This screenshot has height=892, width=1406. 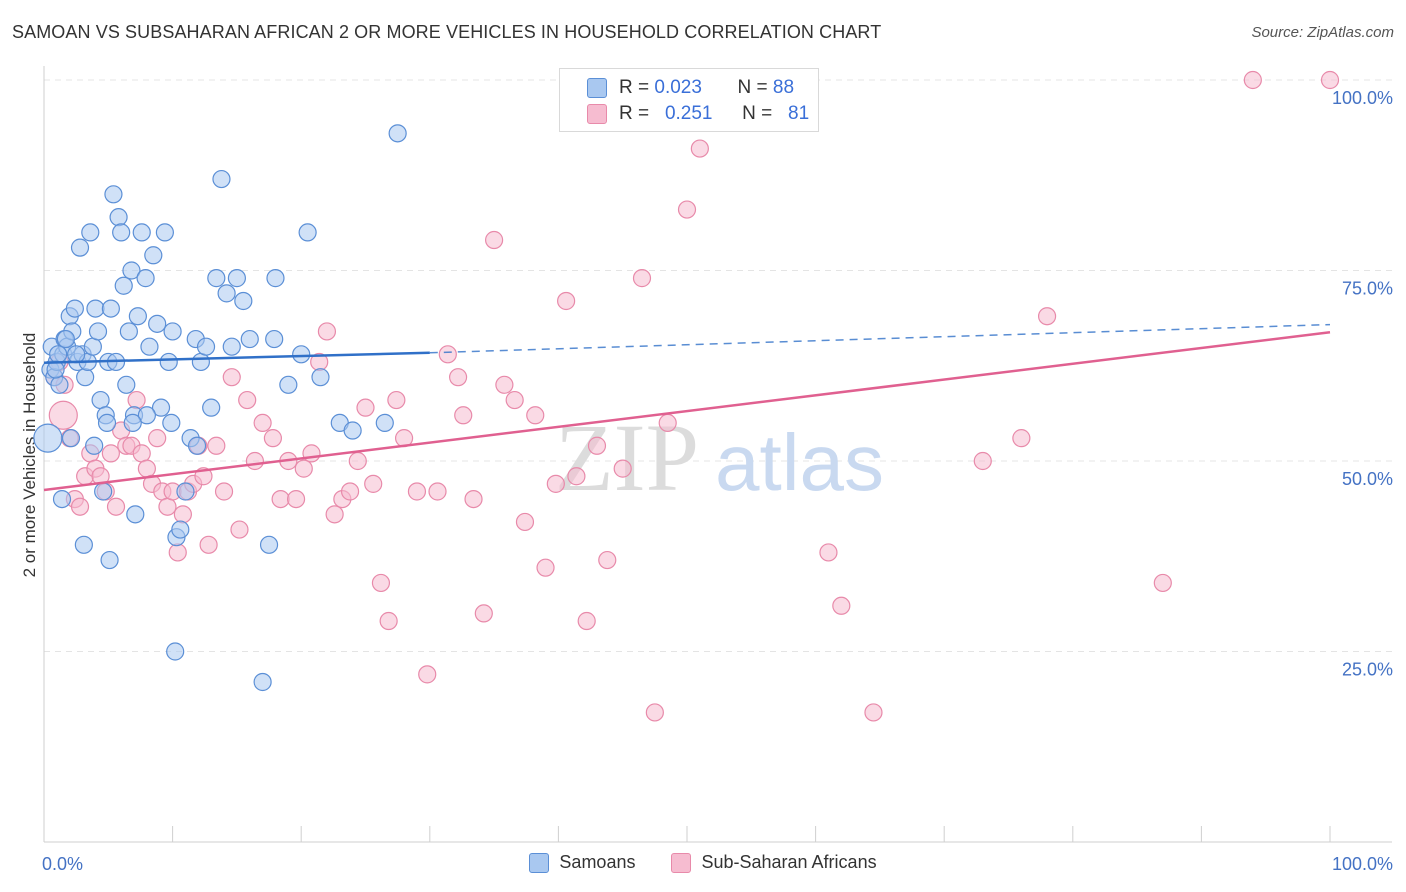 I want to click on y-tick-label: 100.0%, so click(x=1362, y=98).